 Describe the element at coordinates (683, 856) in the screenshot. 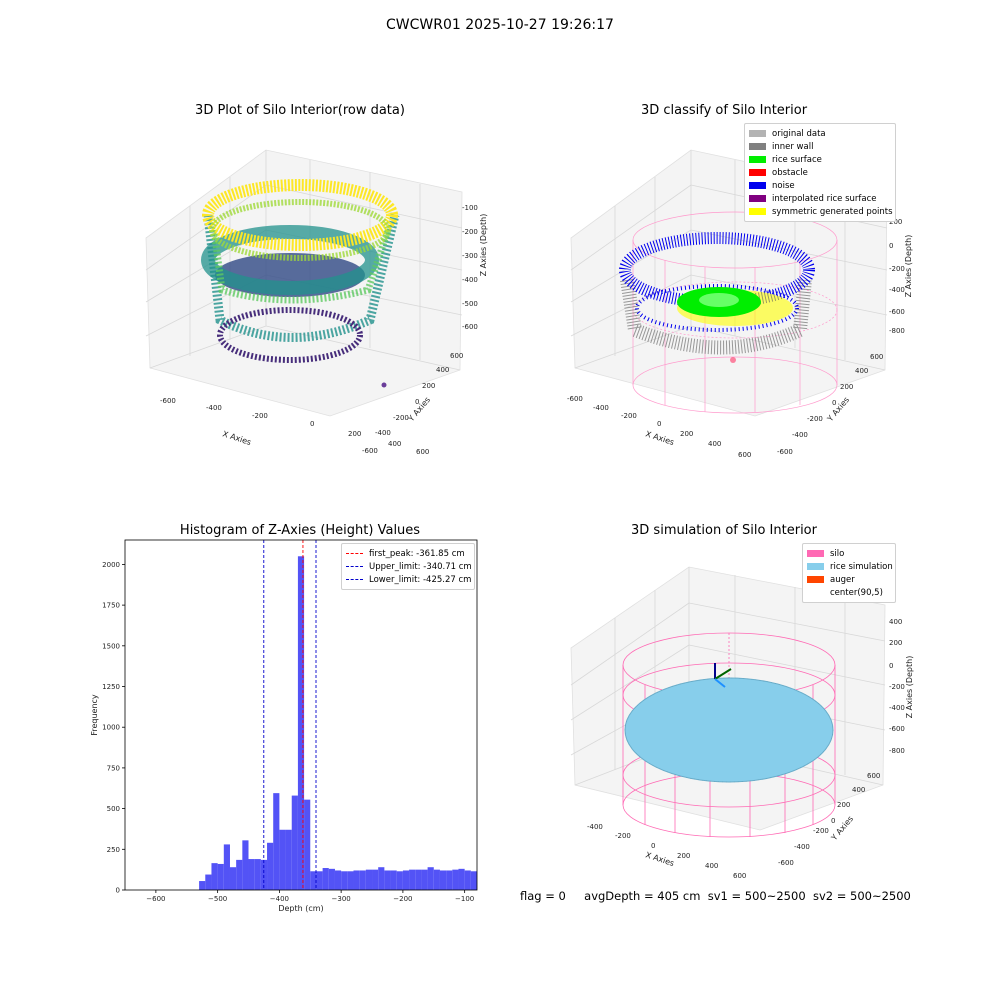

I see `plot4-xtick: 200` at that location.